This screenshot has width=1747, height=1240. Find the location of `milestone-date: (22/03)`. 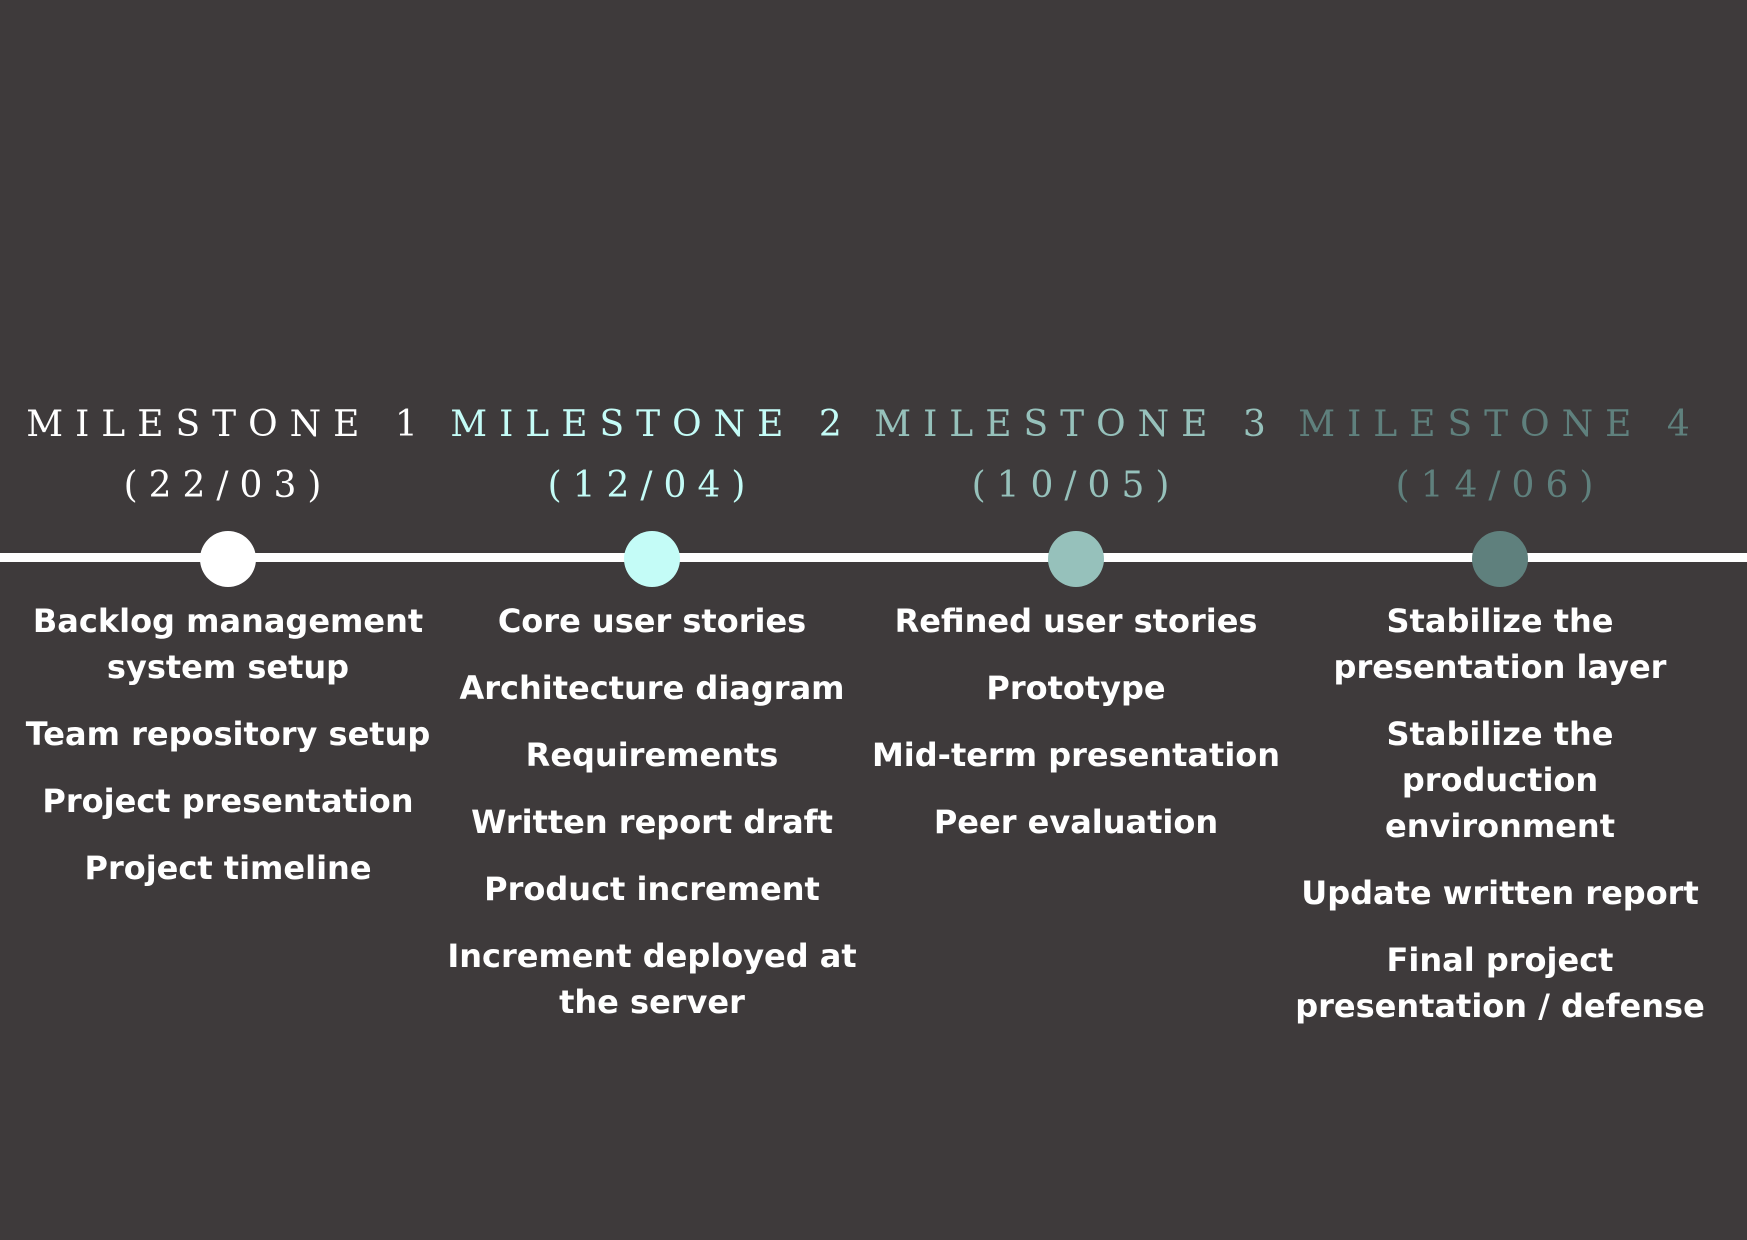

milestone-date: (22/03) is located at coordinates (228, 485).